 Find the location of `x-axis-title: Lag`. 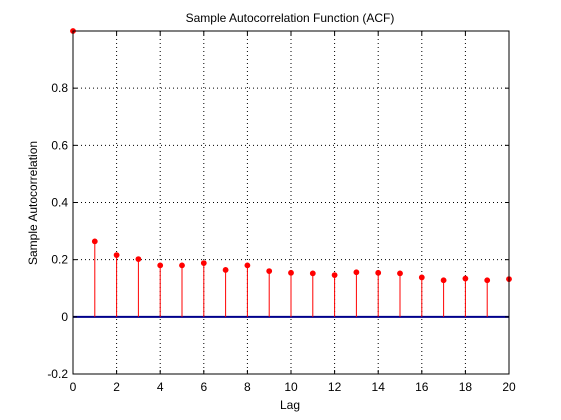

x-axis-title: Lag is located at coordinates (290, 405).